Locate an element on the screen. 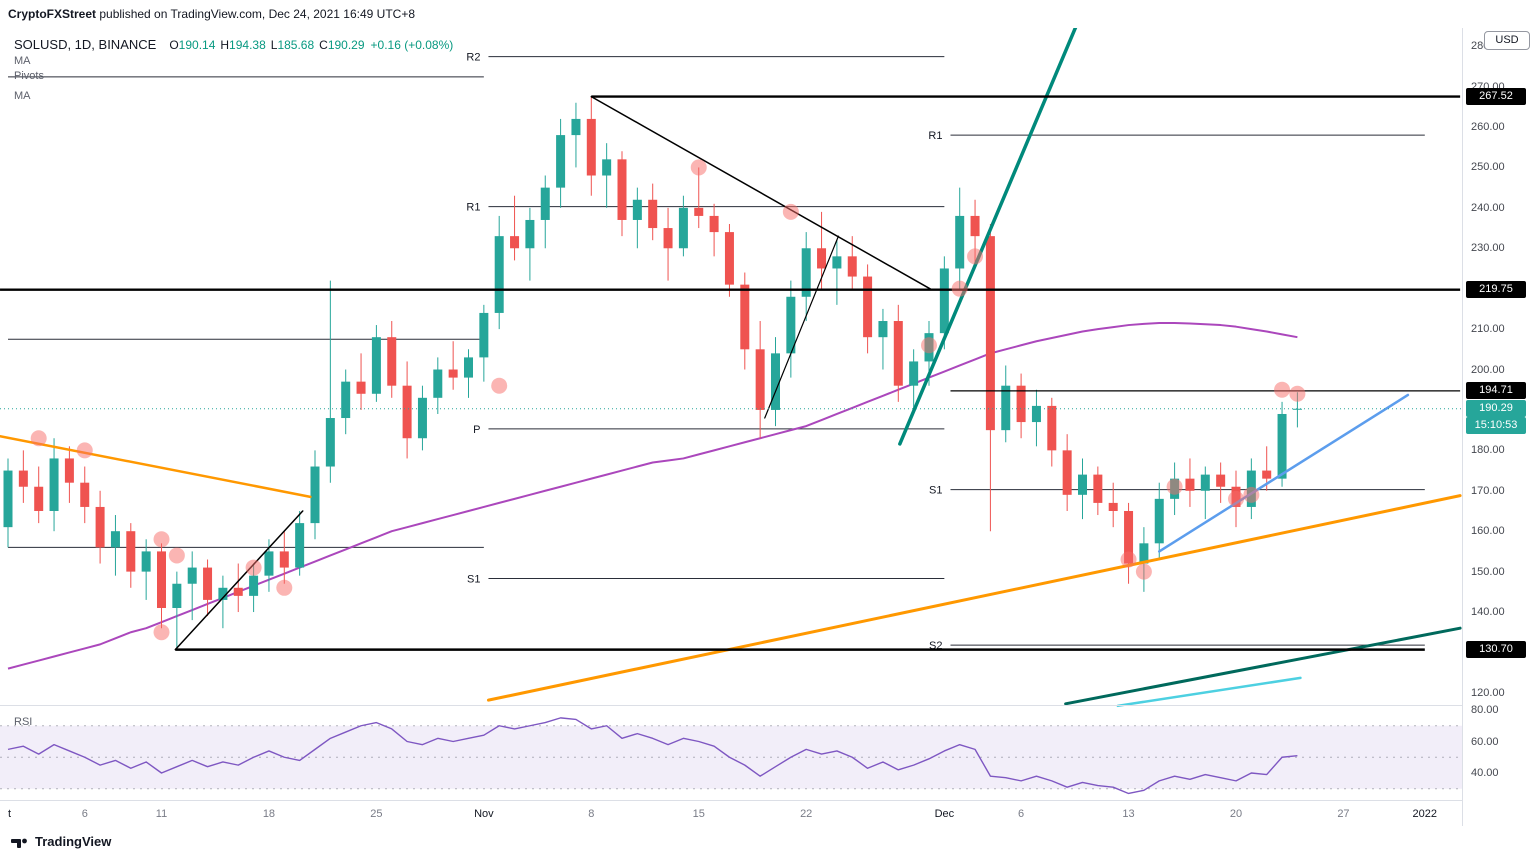  time-tick-11: 11 is located at coordinates (161, 814).